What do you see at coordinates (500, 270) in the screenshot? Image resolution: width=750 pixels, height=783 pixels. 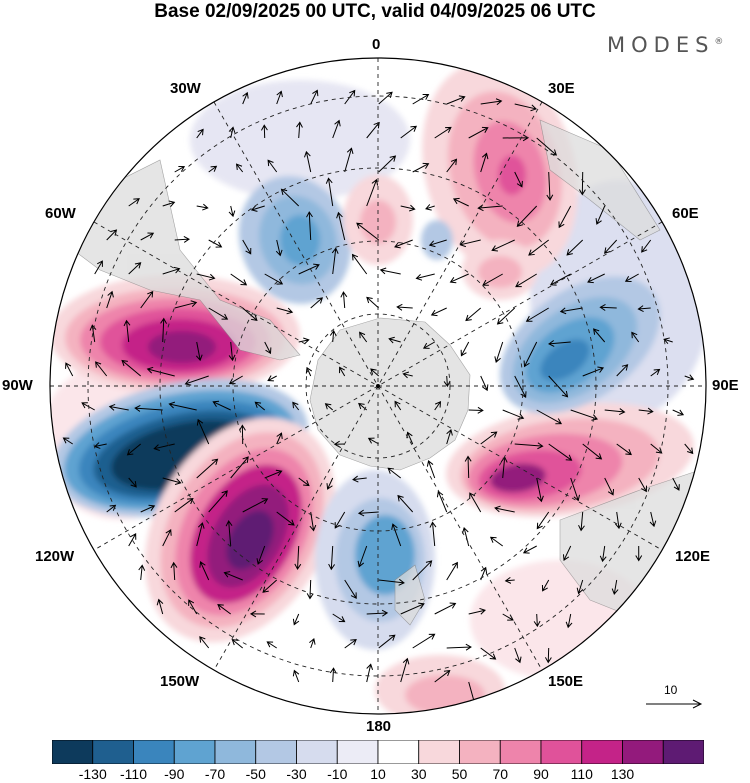 I see `anomaly-positive-45e` at bounding box center [500, 270].